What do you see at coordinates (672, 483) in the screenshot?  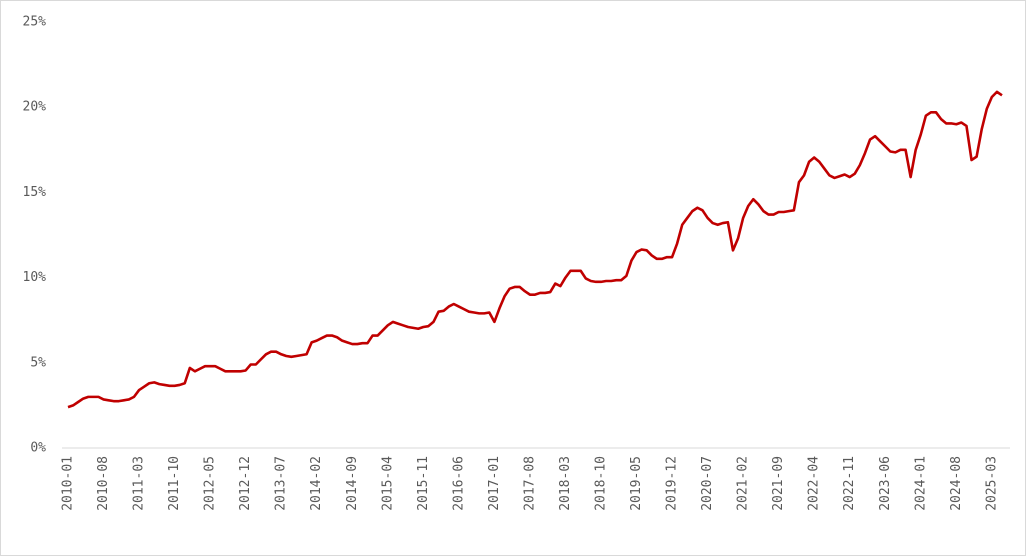 I see `x-tick-label: 2019-12` at bounding box center [672, 483].